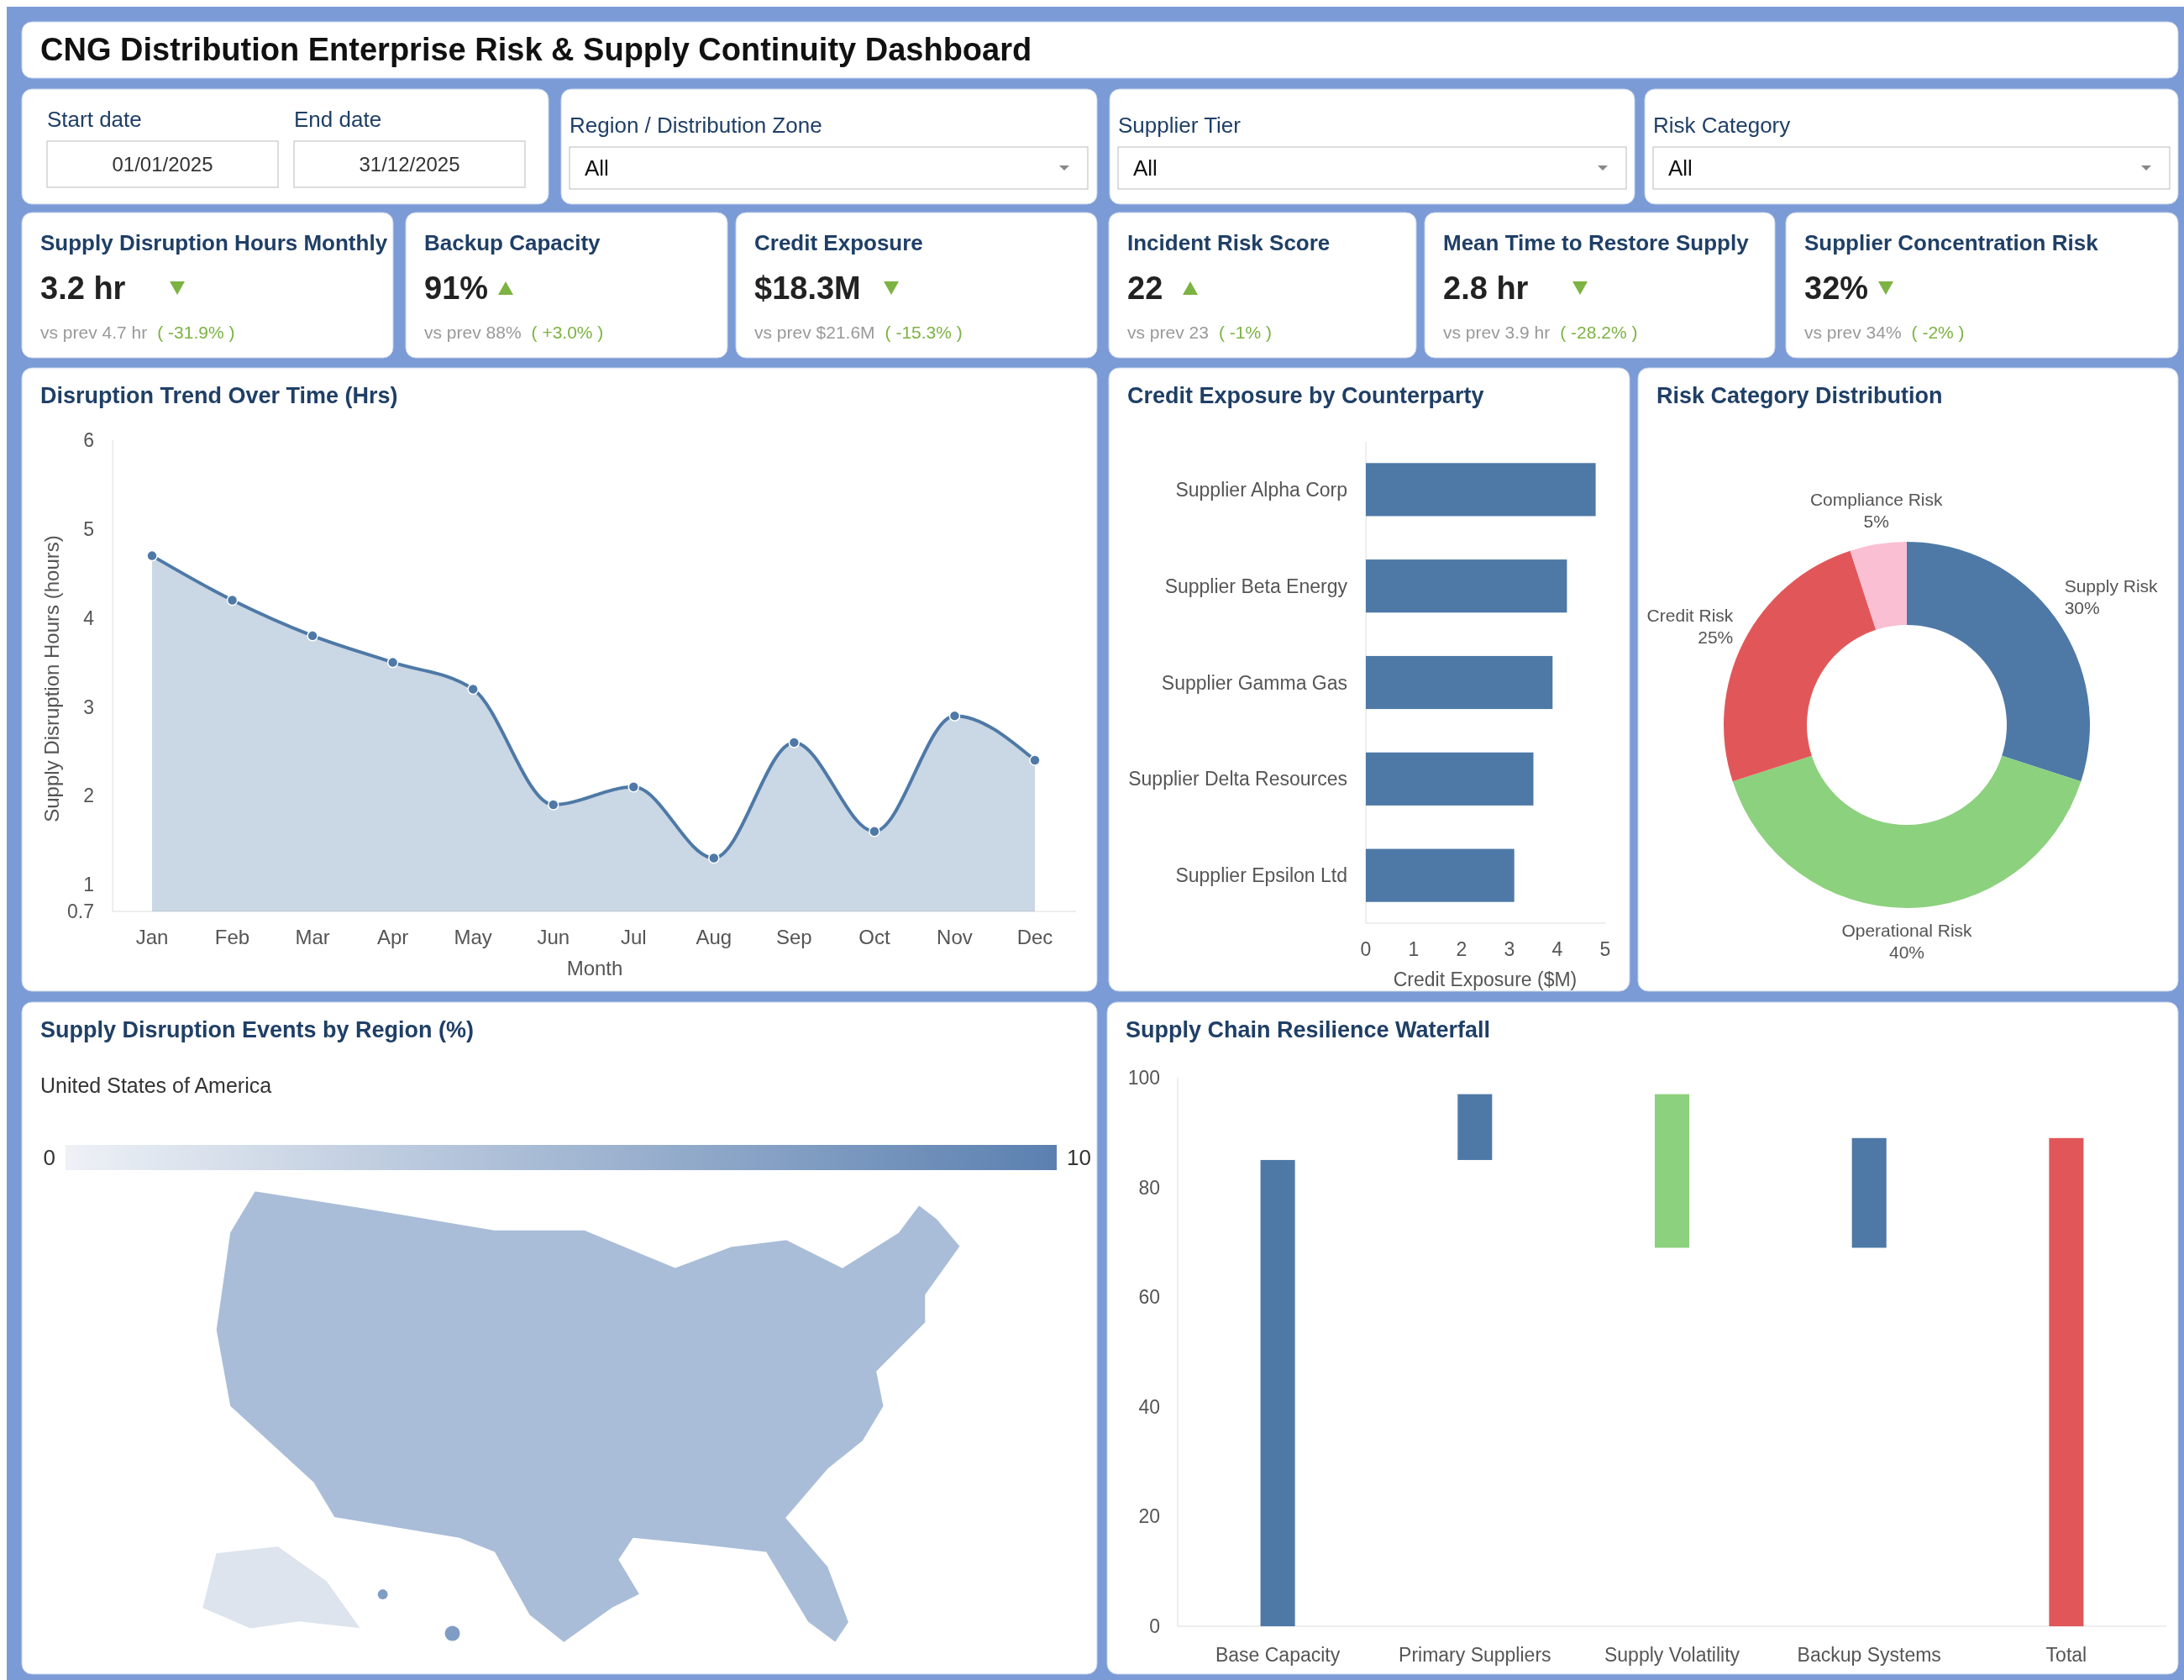  I want to click on y-tick-label: 2, so click(88, 796).